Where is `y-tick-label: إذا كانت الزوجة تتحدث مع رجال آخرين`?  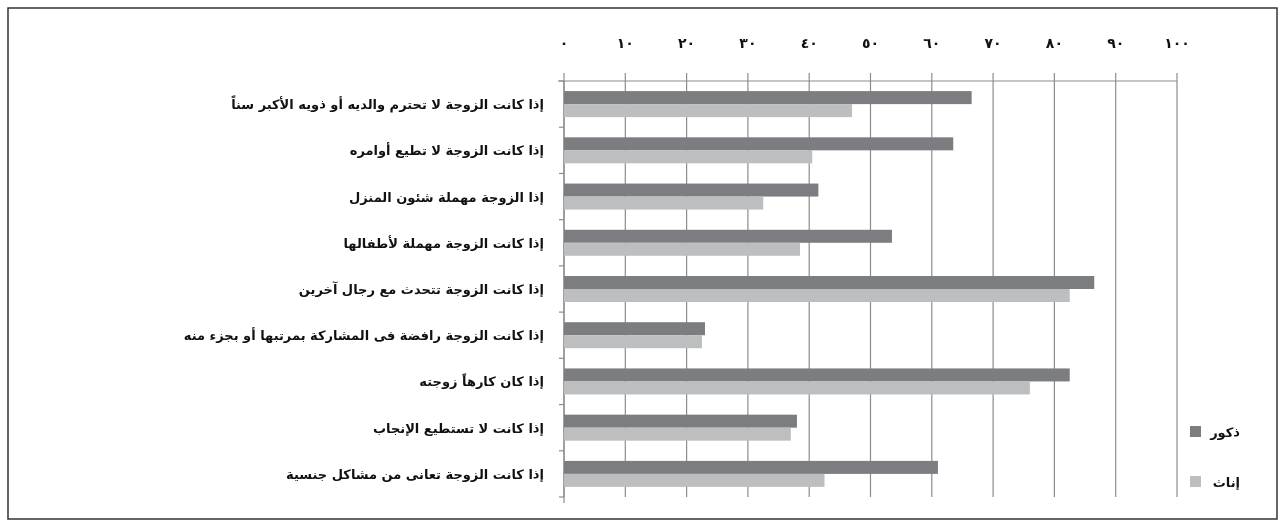 y-tick-label: إذا كانت الزوجة تتحدث مع رجال آخرين is located at coordinates (421, 289).